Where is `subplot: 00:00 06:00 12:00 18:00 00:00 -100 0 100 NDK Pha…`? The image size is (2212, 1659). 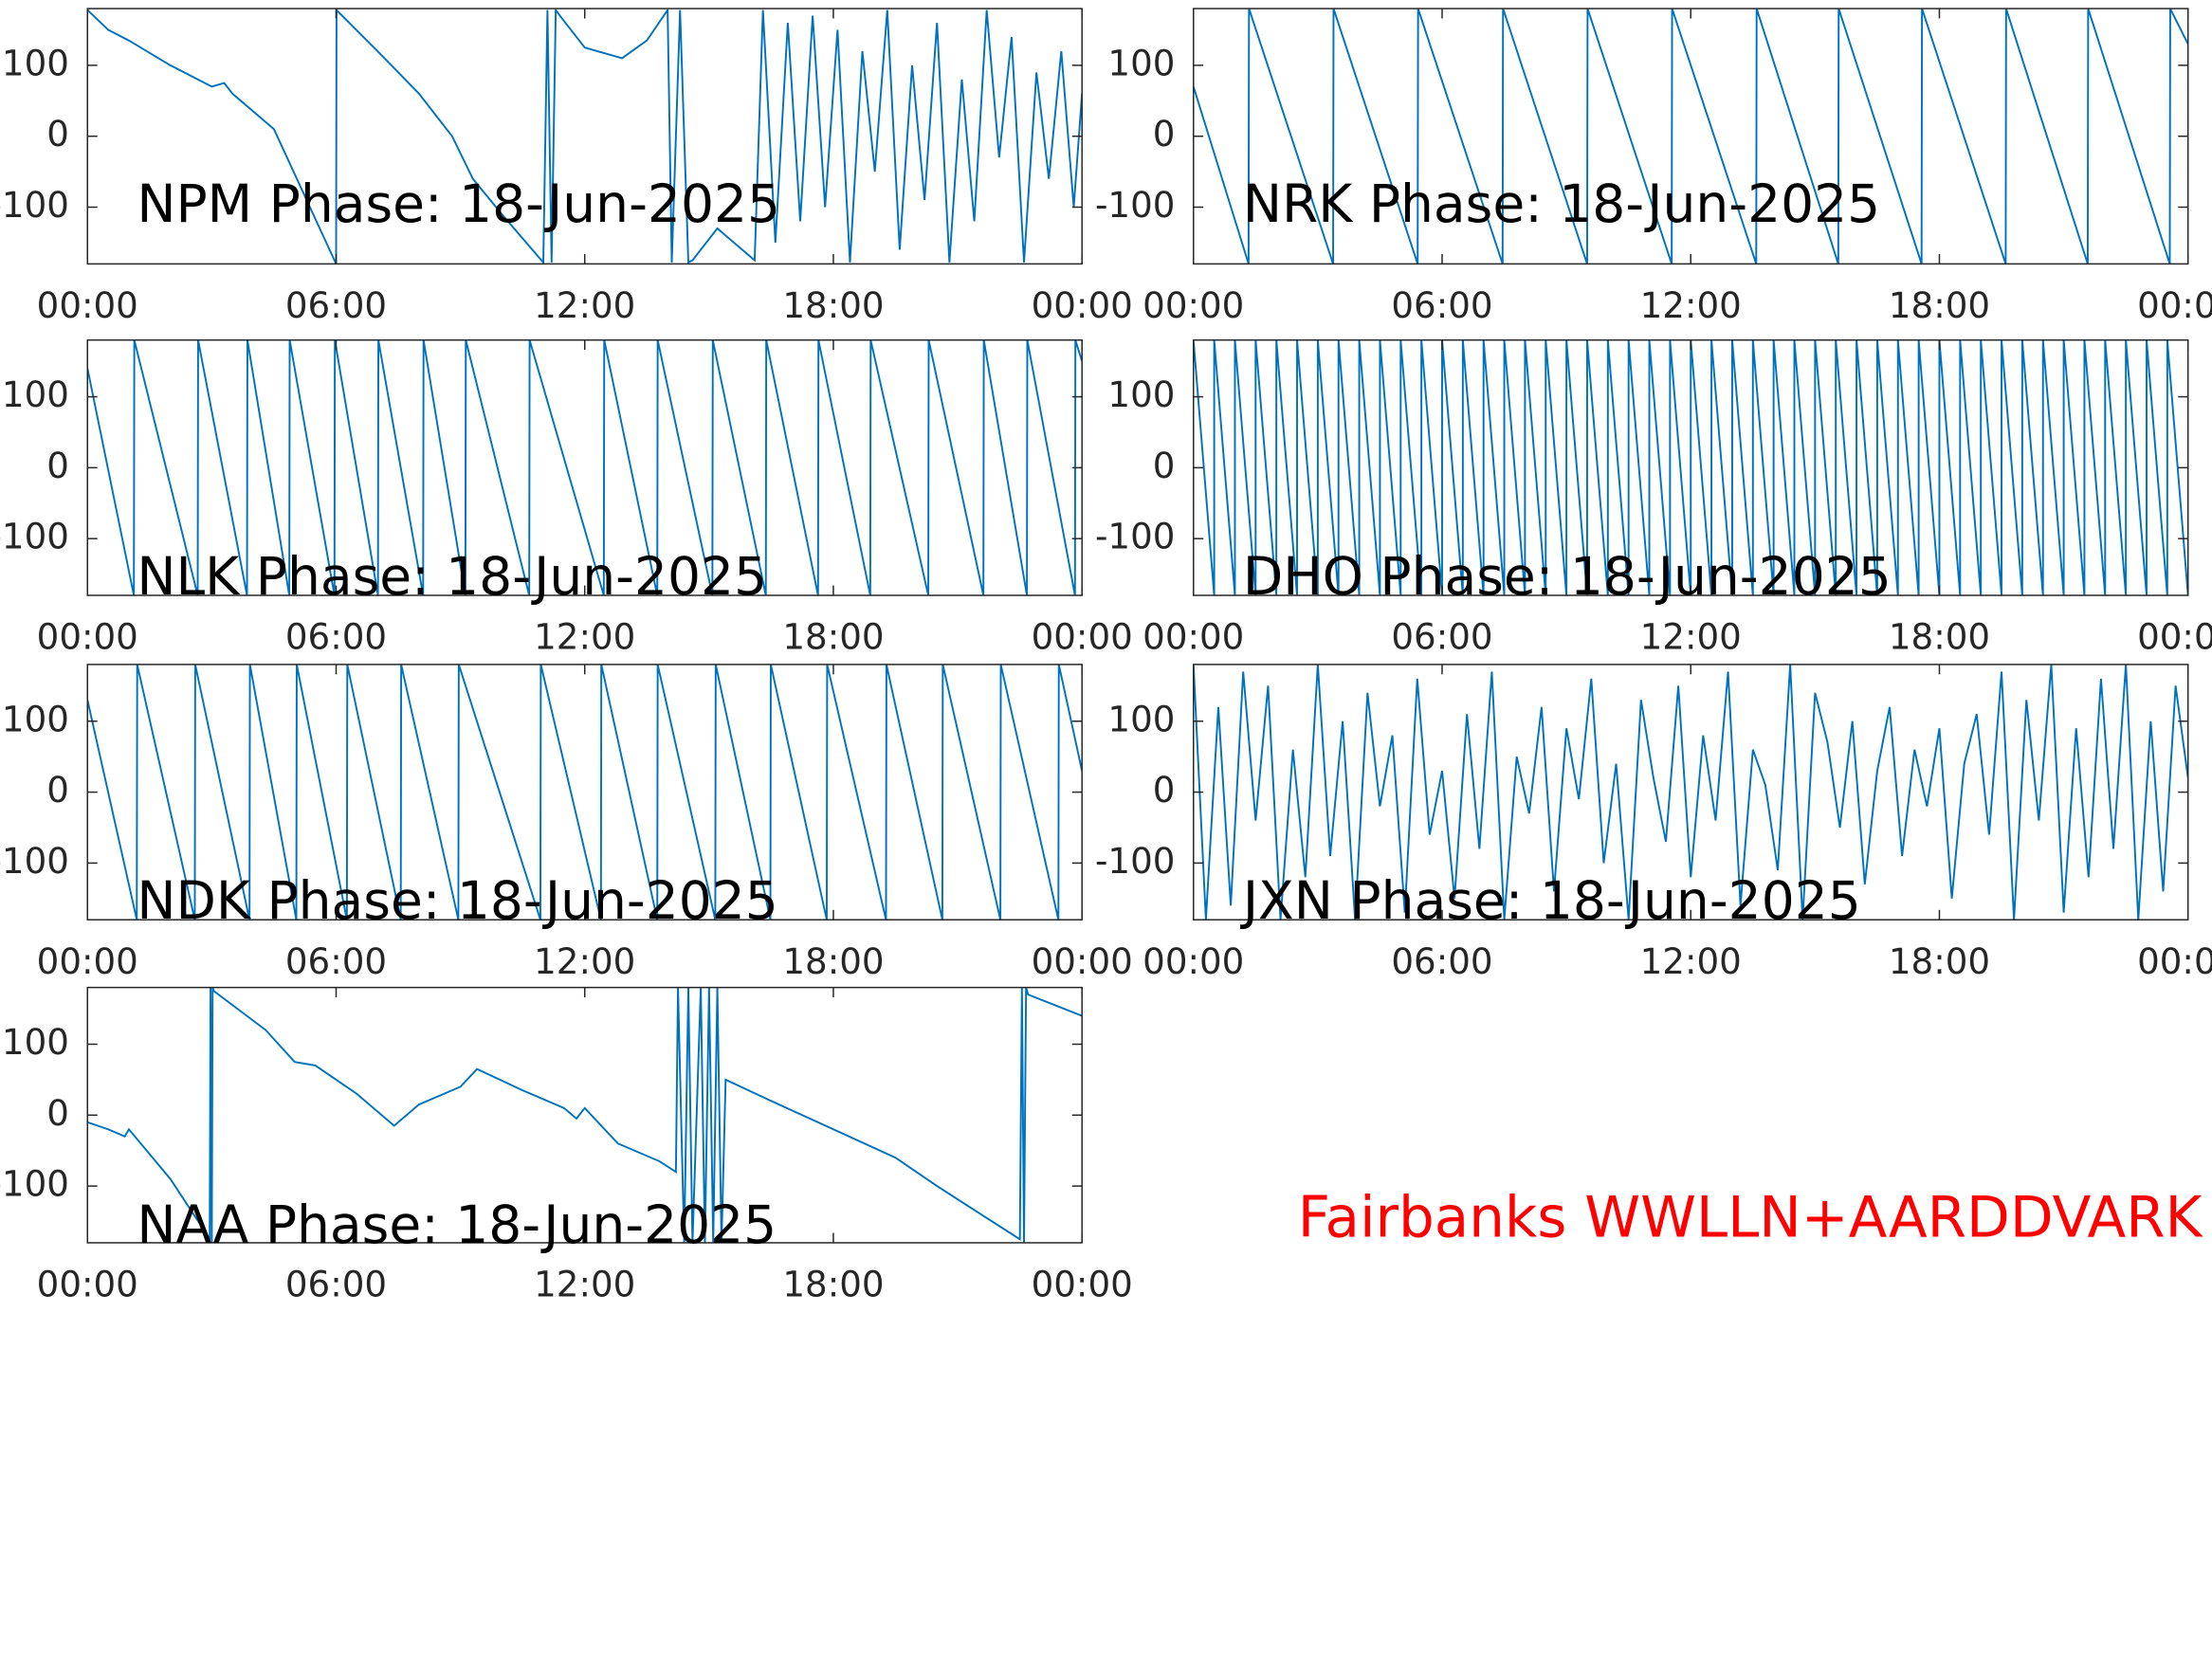 subplot: 00:00 06:00 12:00 18:00 00:00 -100 0 100 NDK Pha… is located at coordinates (566, 823).